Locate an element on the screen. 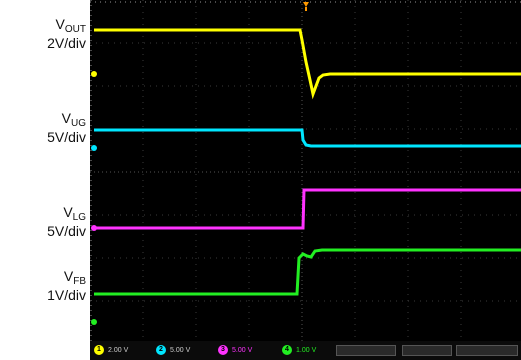  label-vlg-main: V is located at coordinates (68, 212).